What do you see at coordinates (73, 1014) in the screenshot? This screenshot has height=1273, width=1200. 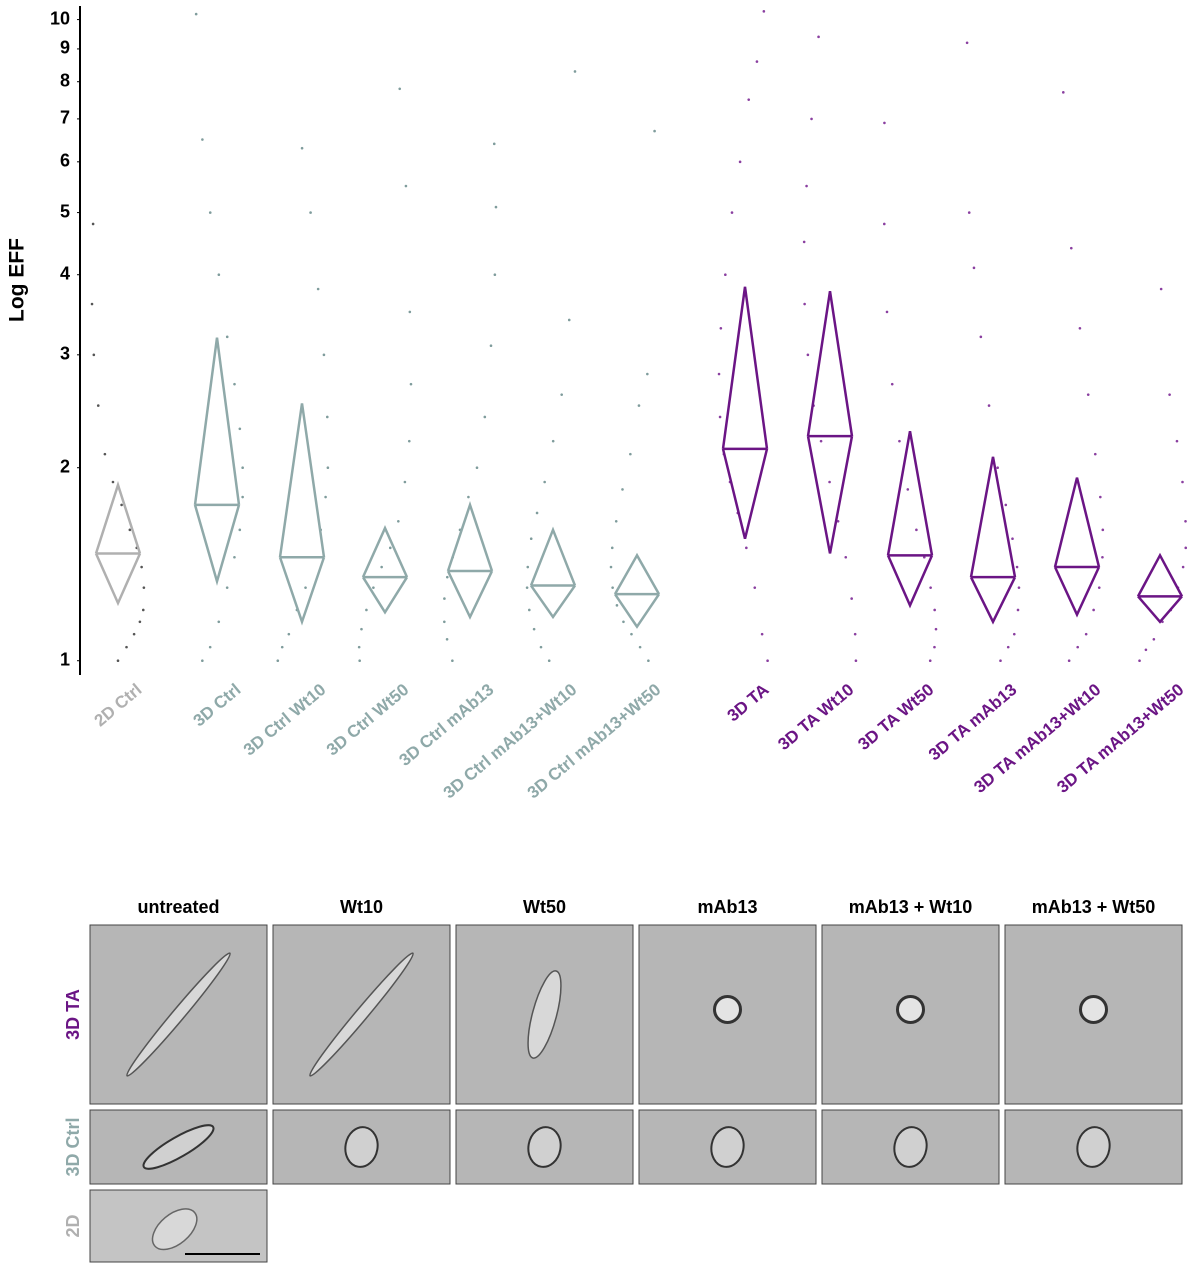 I see `row-label: 3D TA` at bounding box center [73, 1014].